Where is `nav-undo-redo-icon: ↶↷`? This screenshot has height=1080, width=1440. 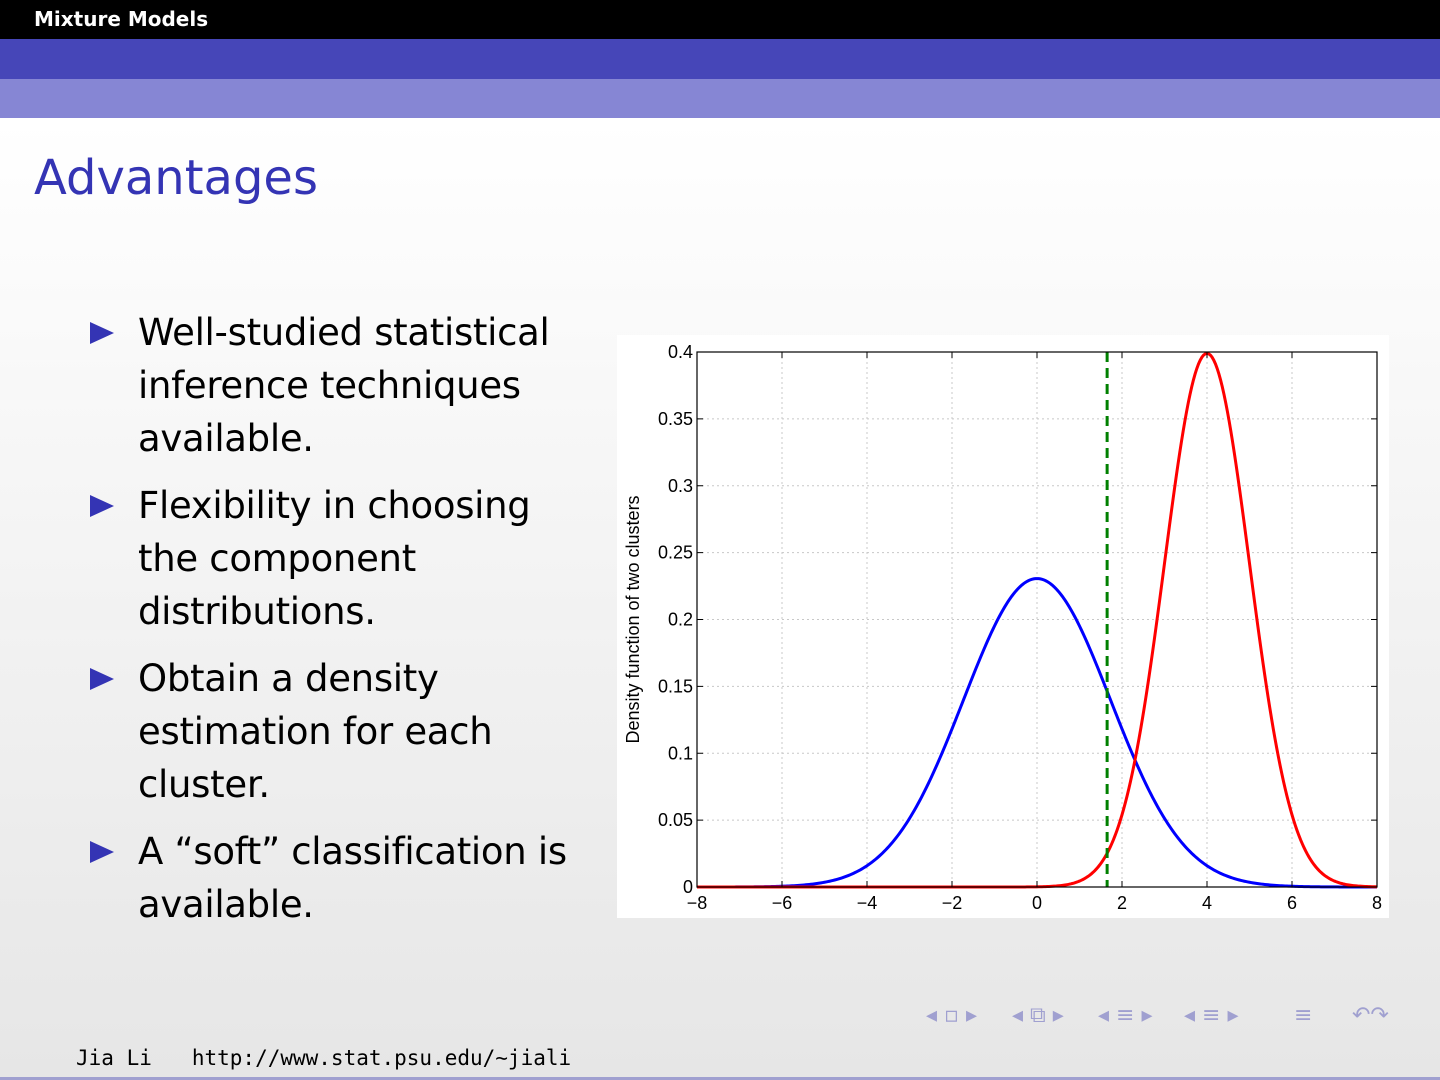 nav-undo-redo-icon: ↶↷ is located at coordinates (1370, 1015).